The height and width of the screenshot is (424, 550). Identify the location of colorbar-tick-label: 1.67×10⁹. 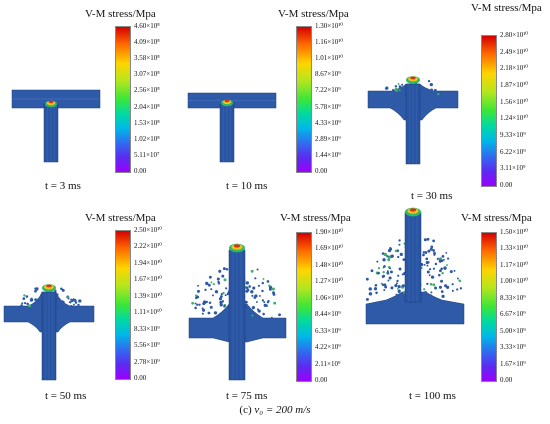
(513, 363).